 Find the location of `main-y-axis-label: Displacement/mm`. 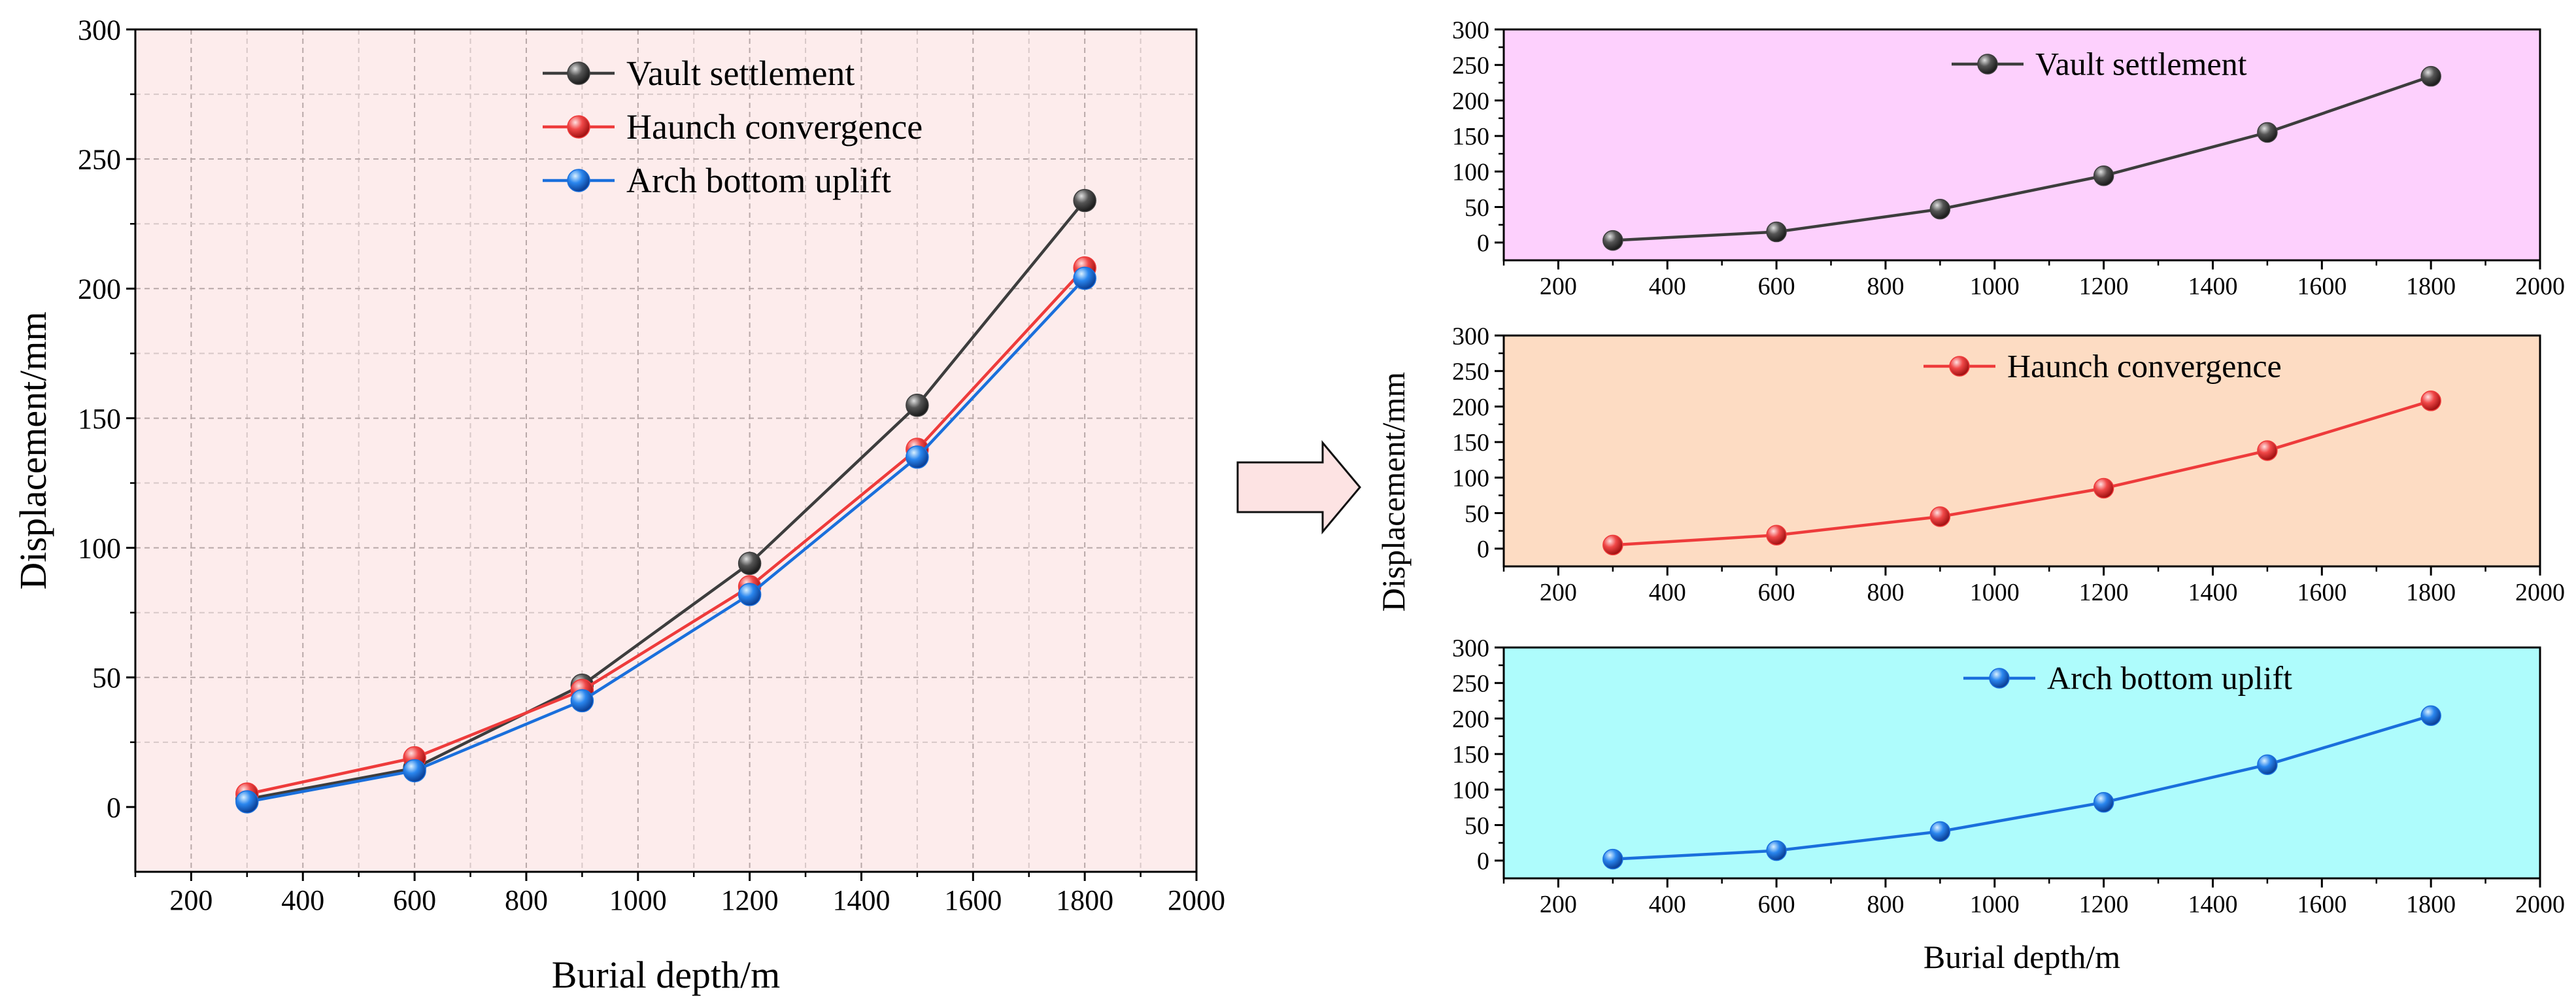

main-y-axis-label: Displacement/mm is located at coordinates (33, 450).